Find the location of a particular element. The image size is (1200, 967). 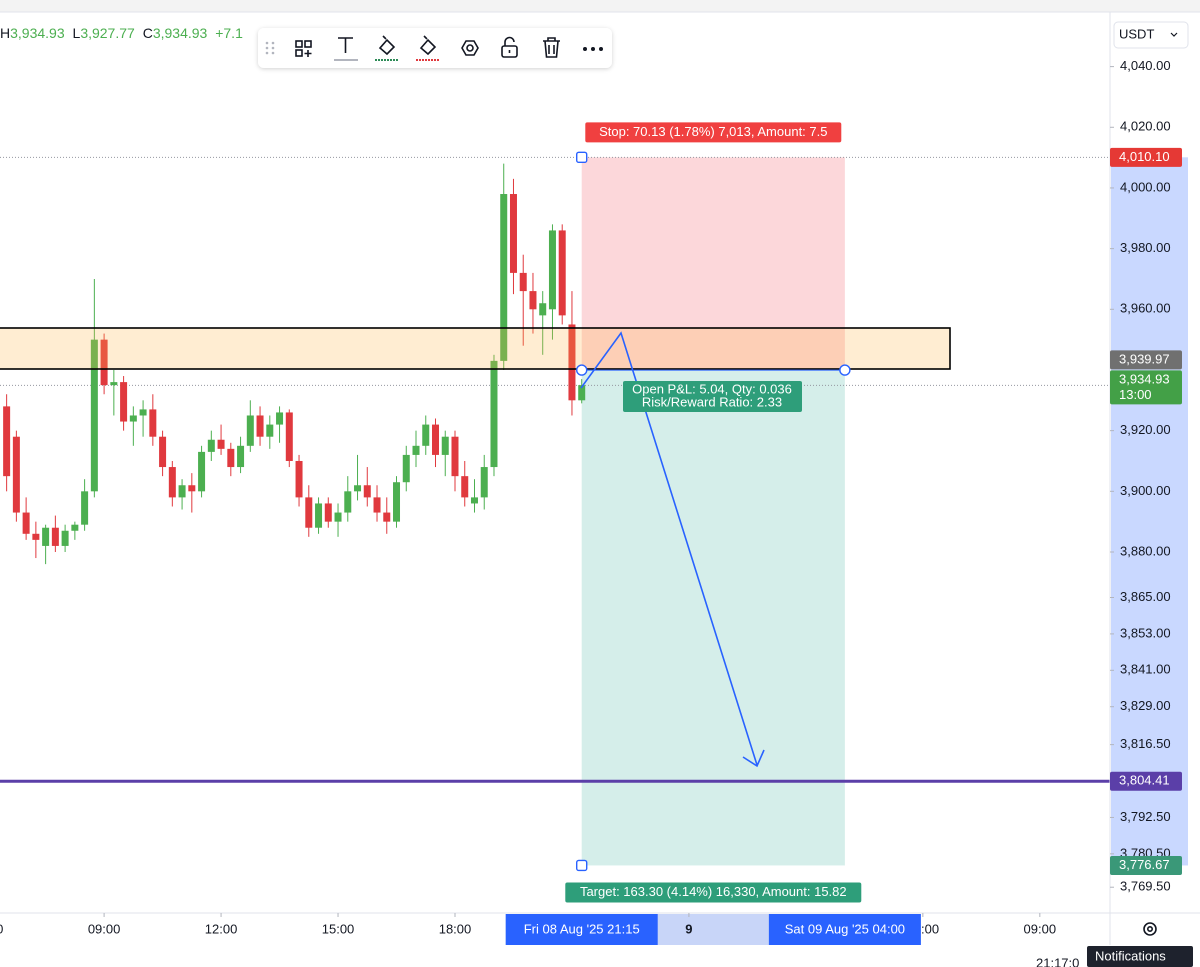

time-settings-icon is located at coordinates (1150, 929).